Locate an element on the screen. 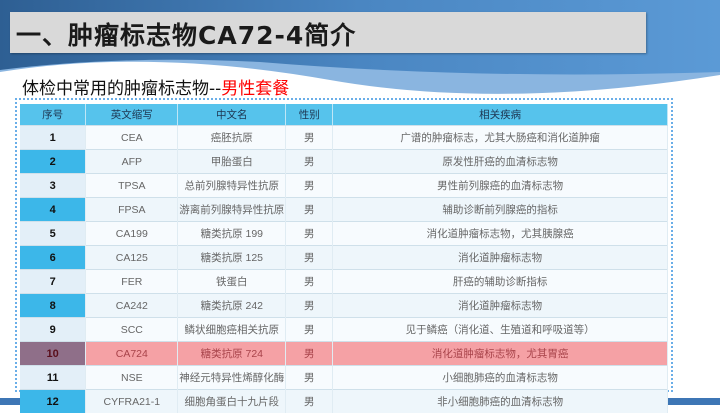  cell-abbr: CEA is located at coordinates (132, 138).